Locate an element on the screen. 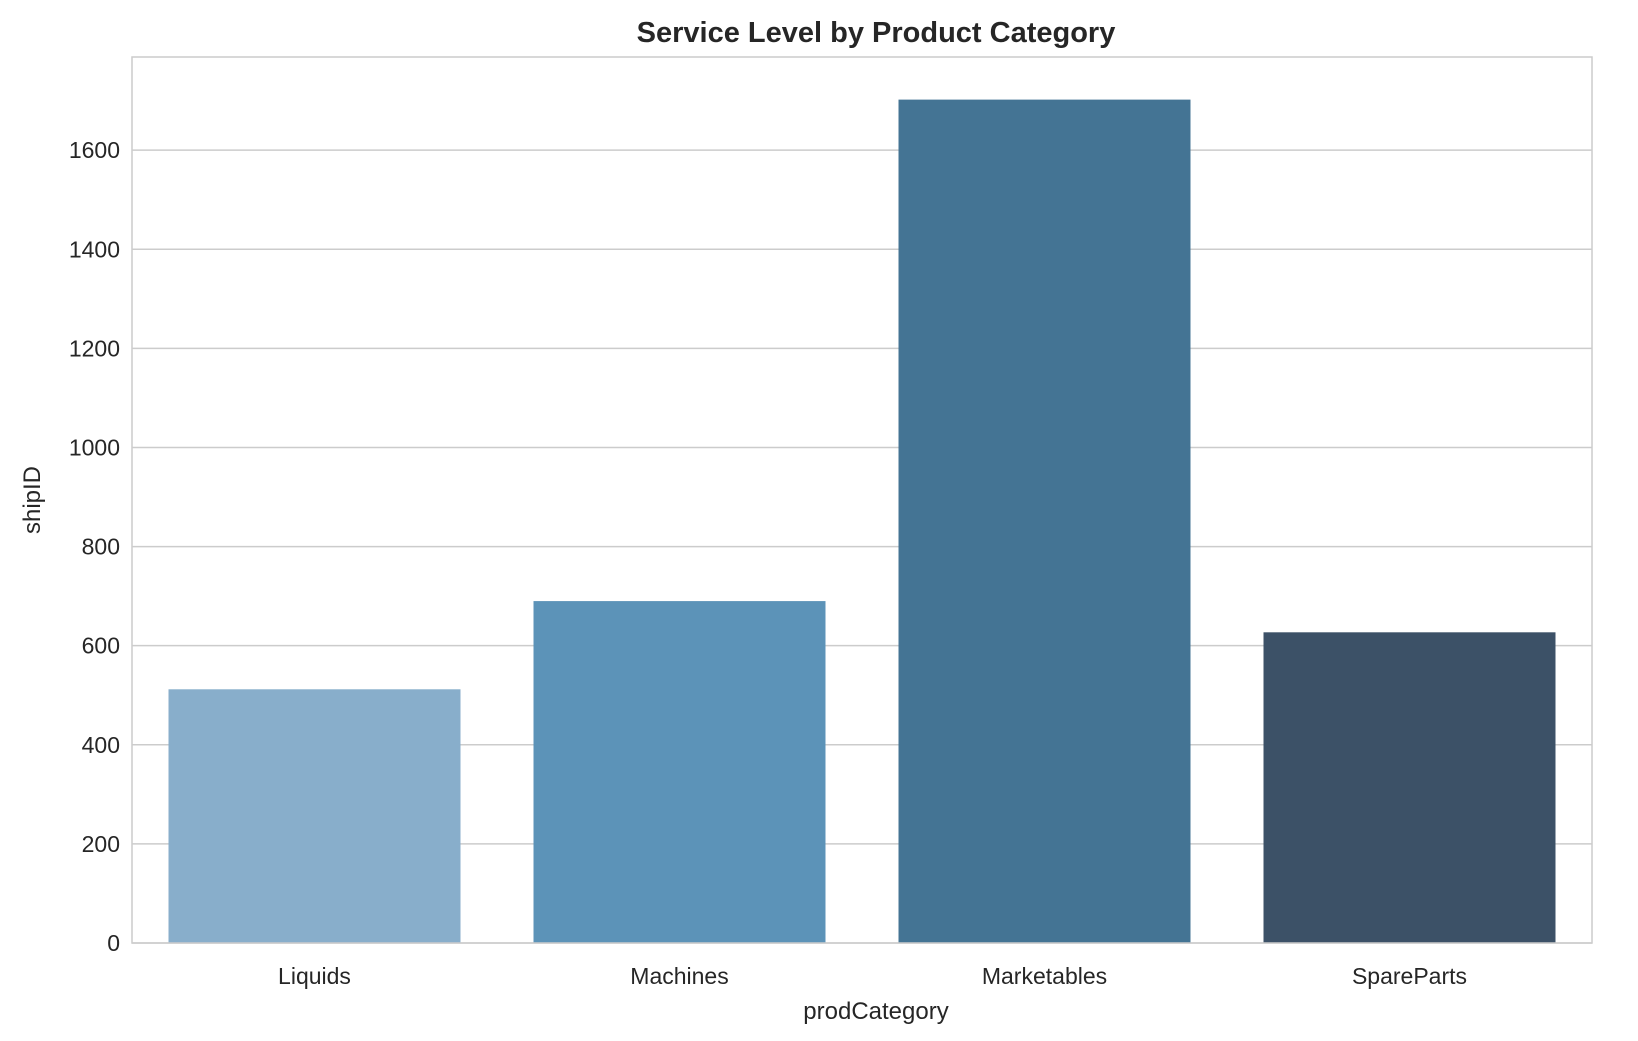 The image size is (1638, 1041). x-tick-label: Machines is located at coordinates (679, 976).